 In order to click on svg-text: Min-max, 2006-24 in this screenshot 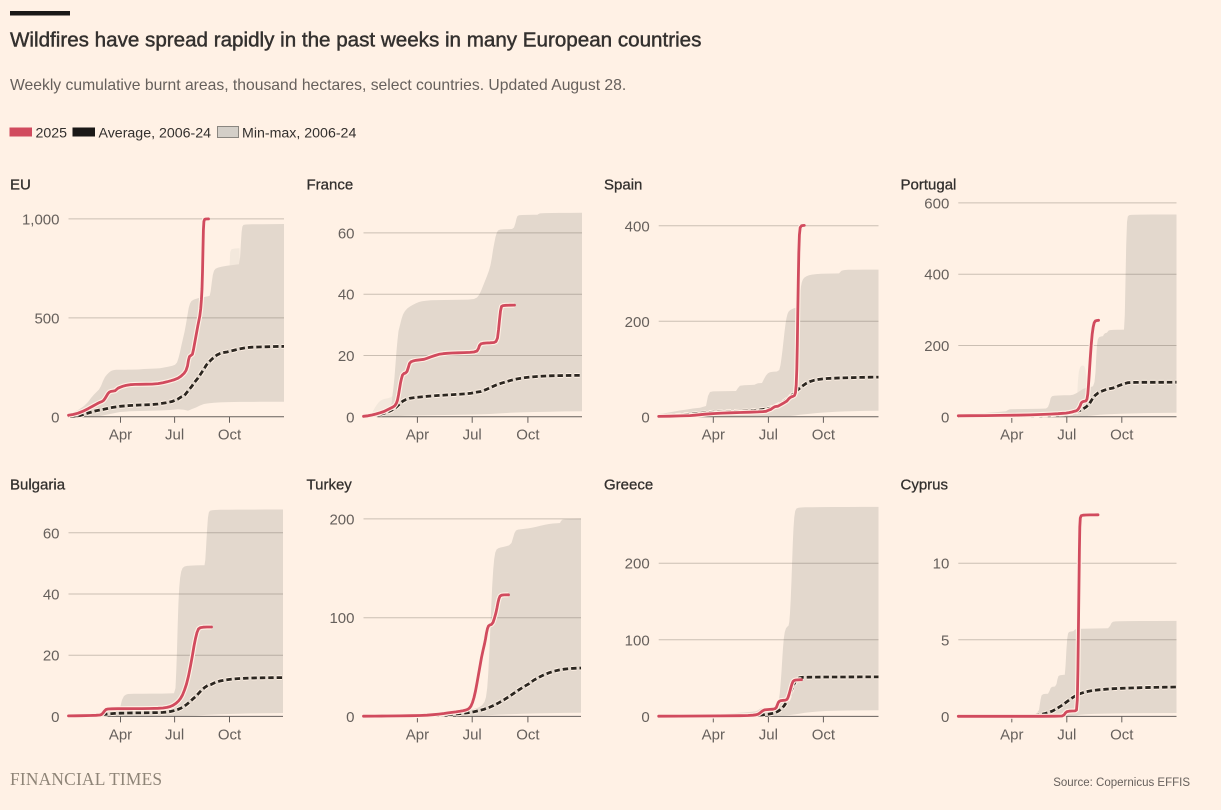, I will do `click(299, 134)`.